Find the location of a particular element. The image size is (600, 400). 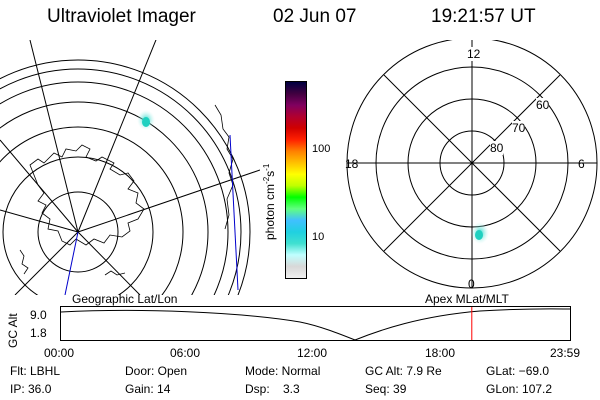

colorbar is located at coordinates (296, 180).